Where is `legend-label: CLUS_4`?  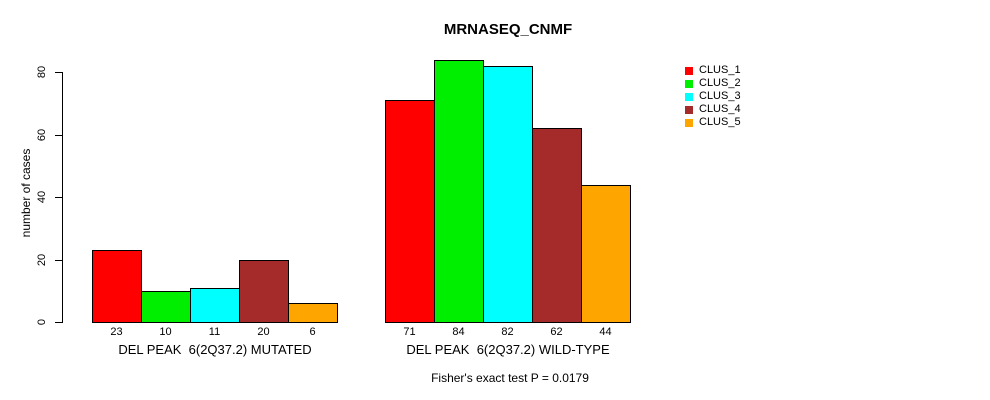 legend-label: CLUS_4 is located at coordinates (720, 109).